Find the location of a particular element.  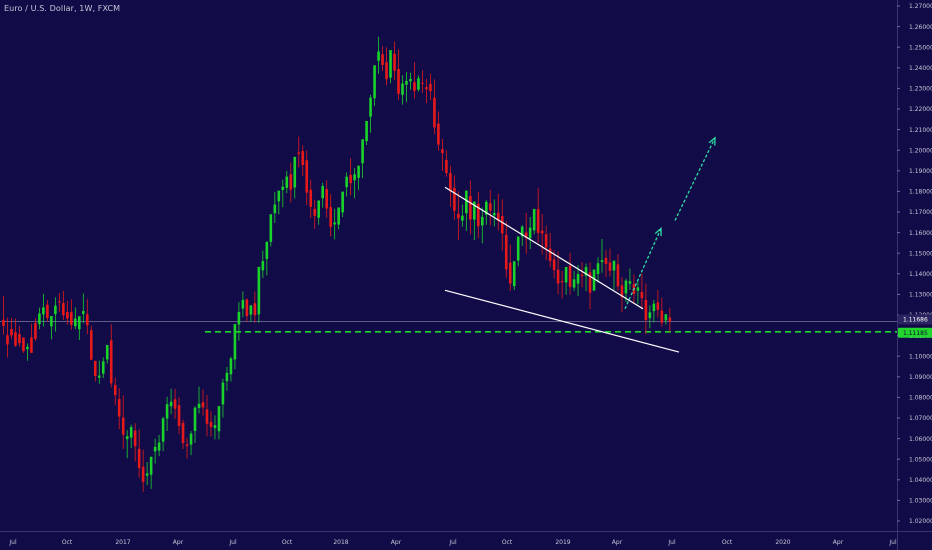

falling-wedge is located at coordinates (562, 269).